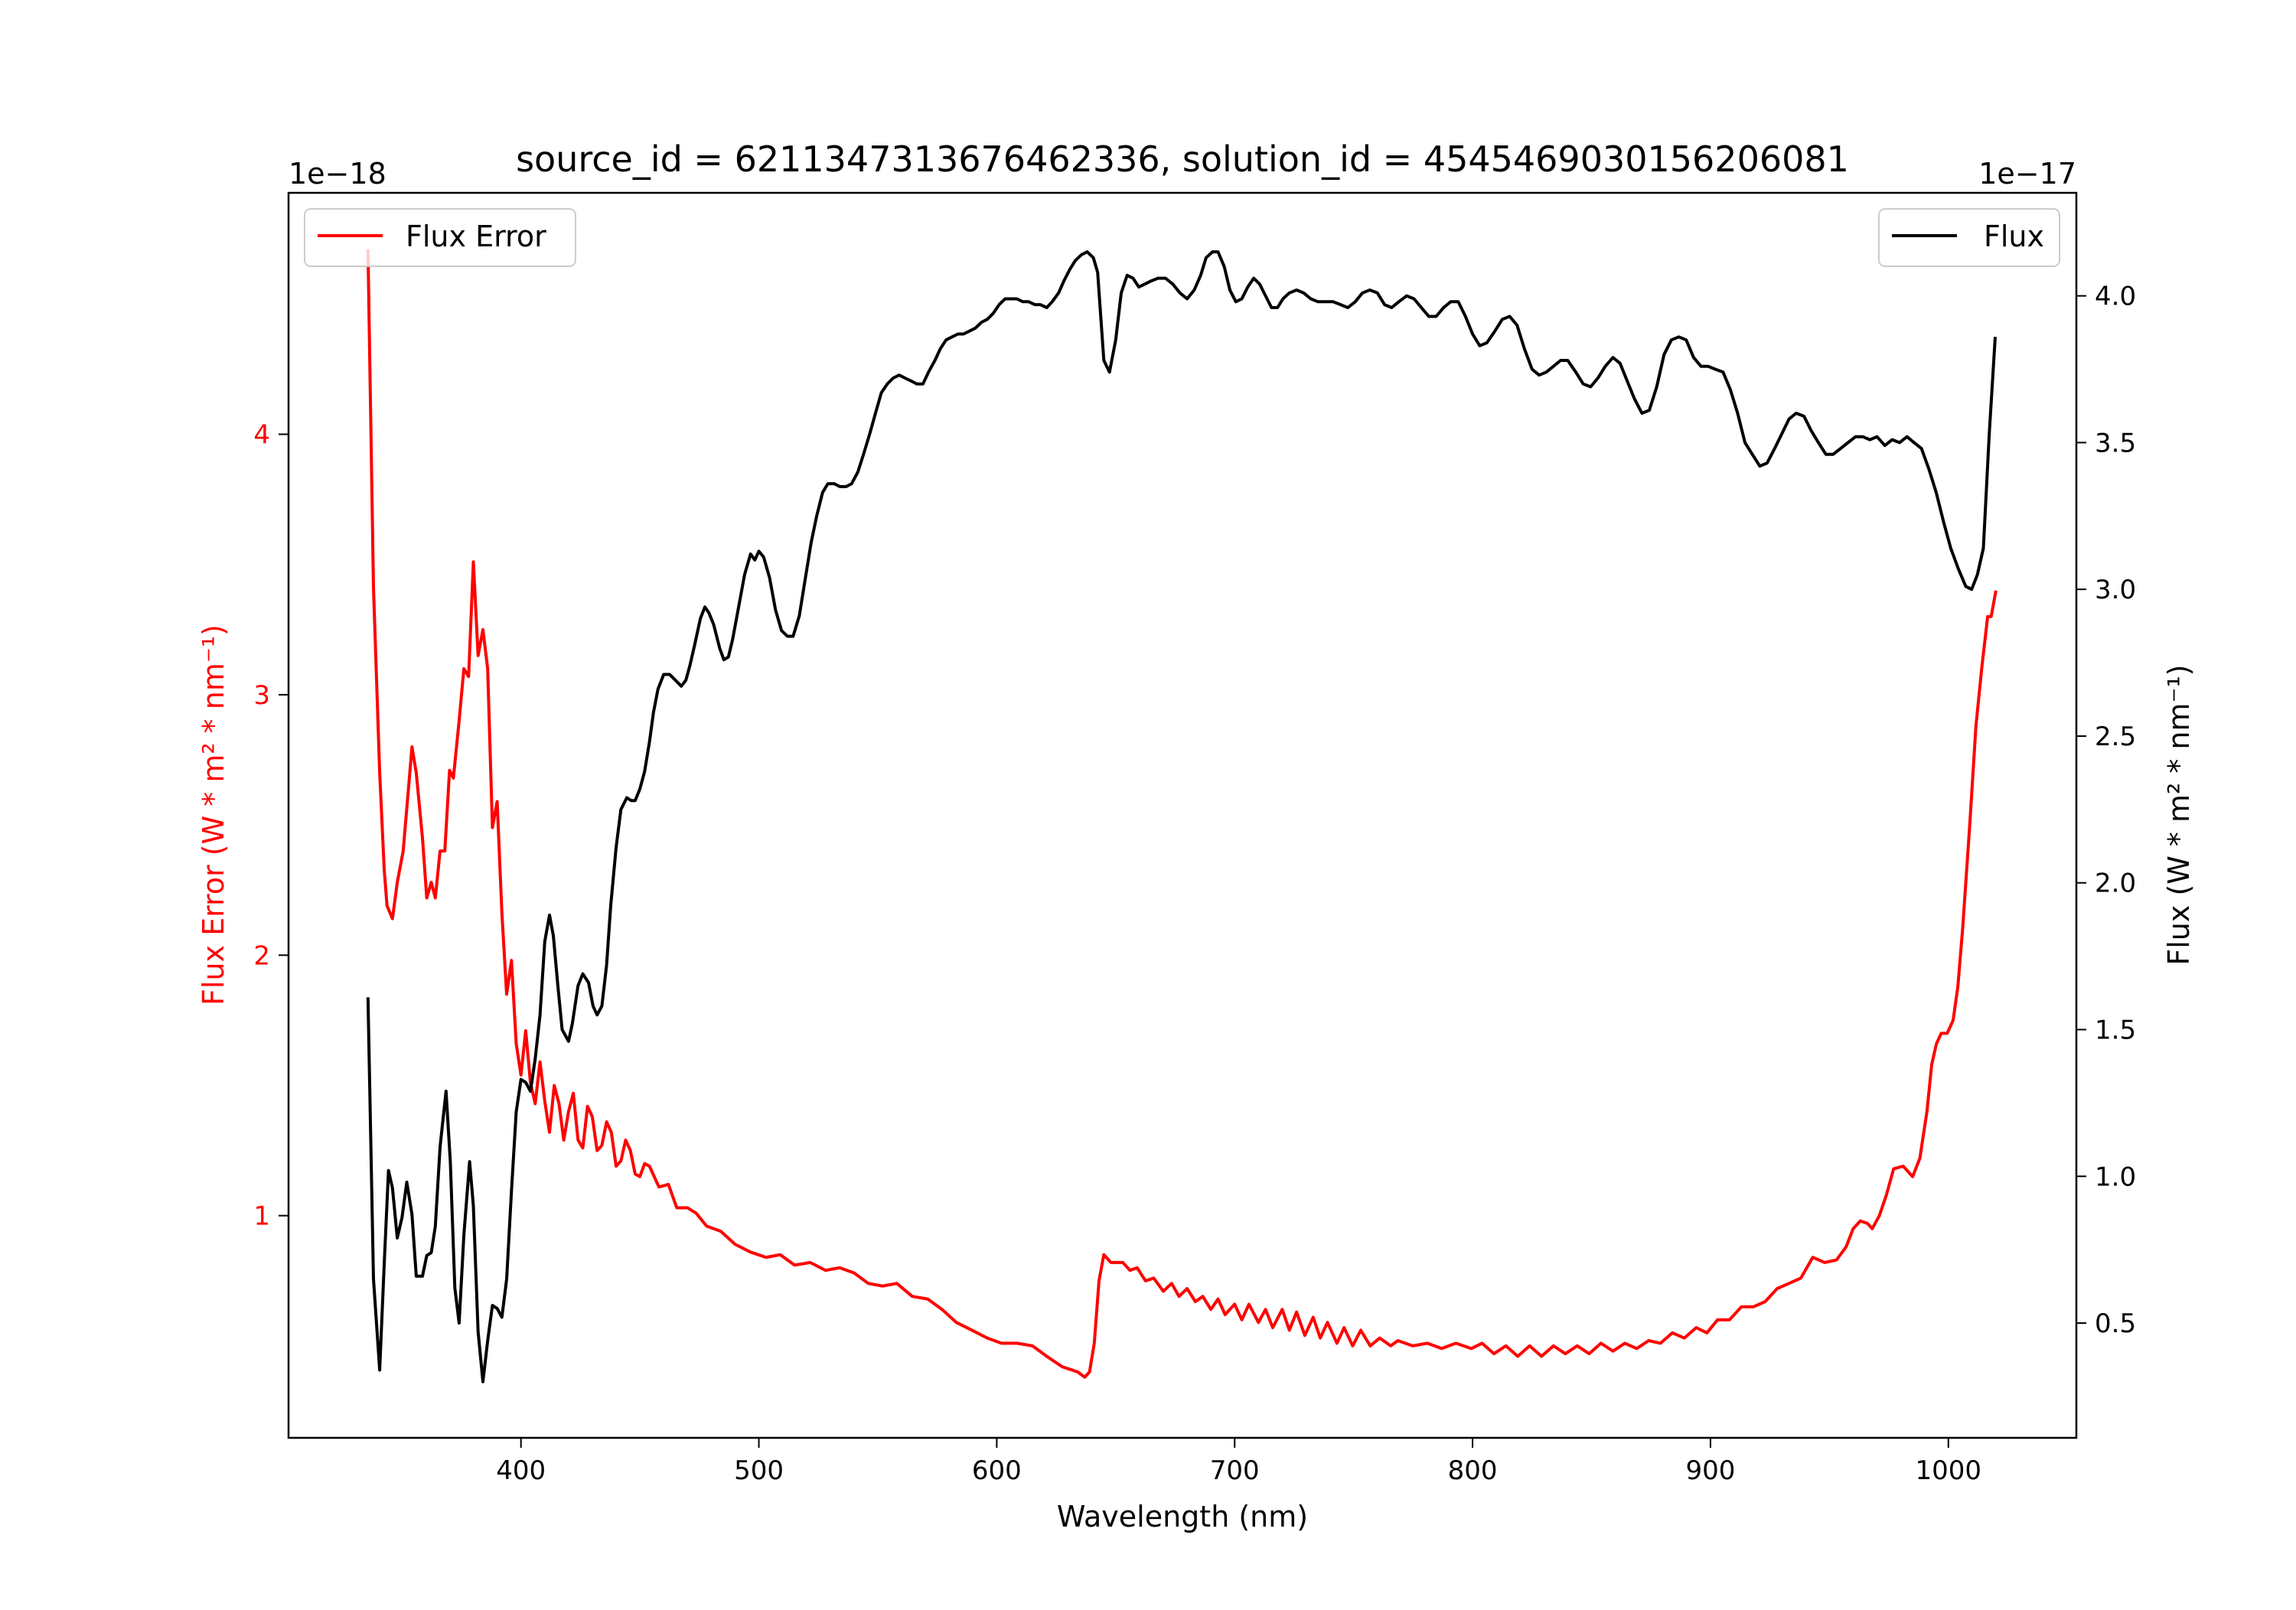 Image resolution: width=2296 pixels, height=1610 pixels. I want to click on legend-flux-error-label: Flux Error, so click(476, 237).